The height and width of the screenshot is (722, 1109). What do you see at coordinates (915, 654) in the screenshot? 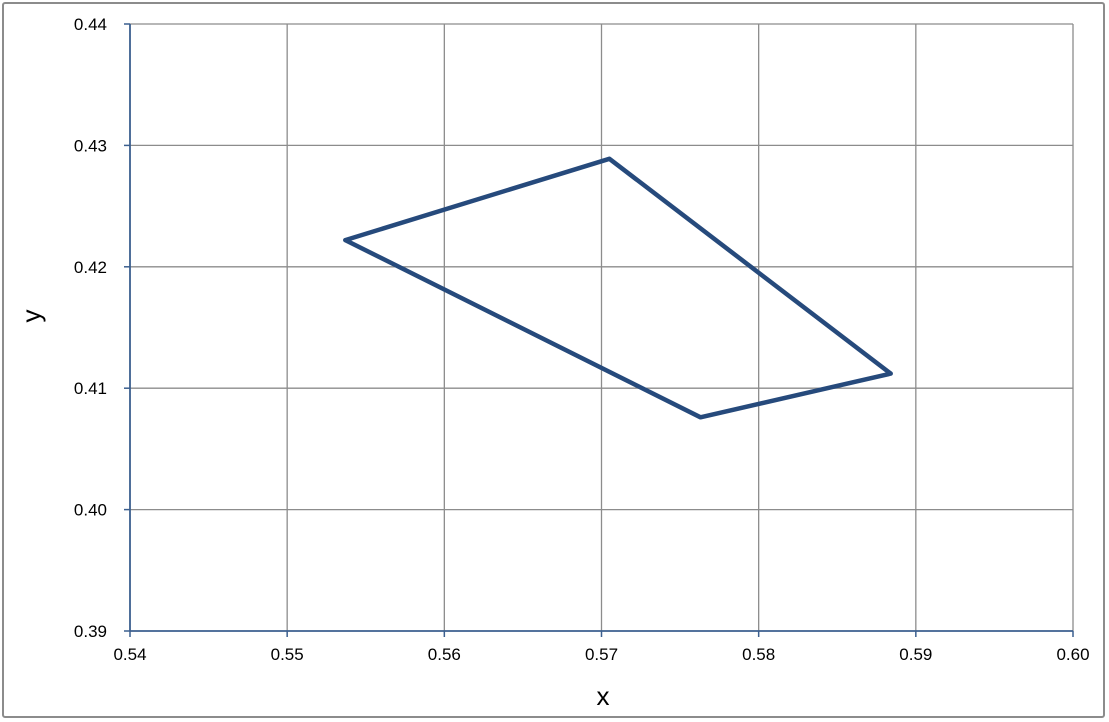
I see `x-tick-label: 0.59` at bounding box center [915, 654].